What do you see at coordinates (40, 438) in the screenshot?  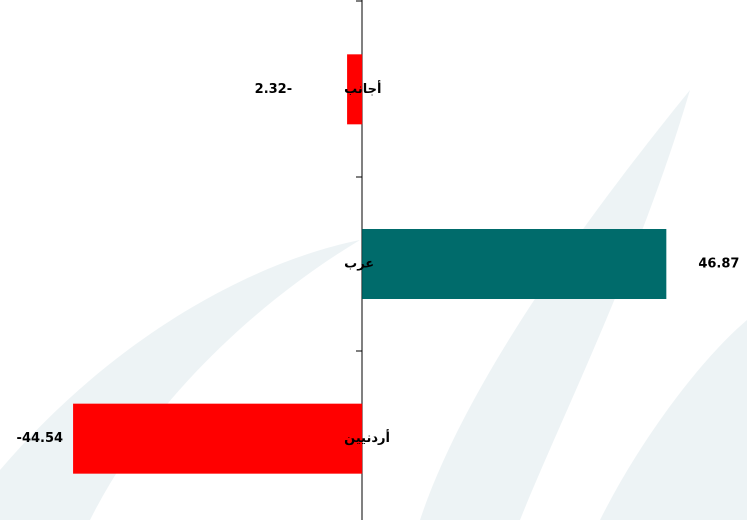 I see `value-label: -44.54` at bounding box center [40, 438].